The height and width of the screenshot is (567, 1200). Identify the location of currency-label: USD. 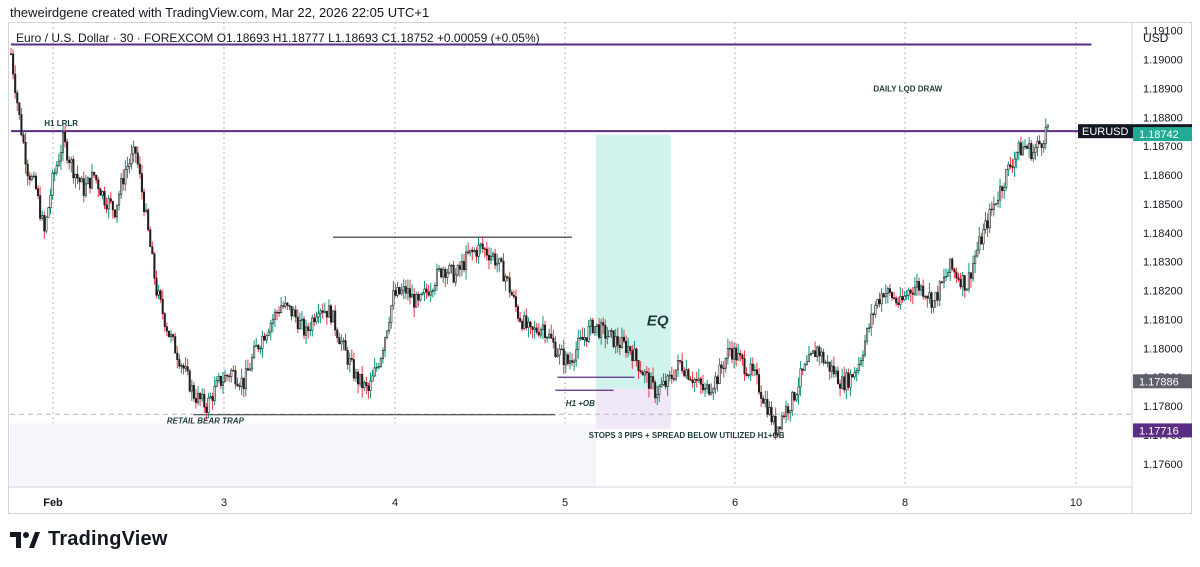
(1156, 38).